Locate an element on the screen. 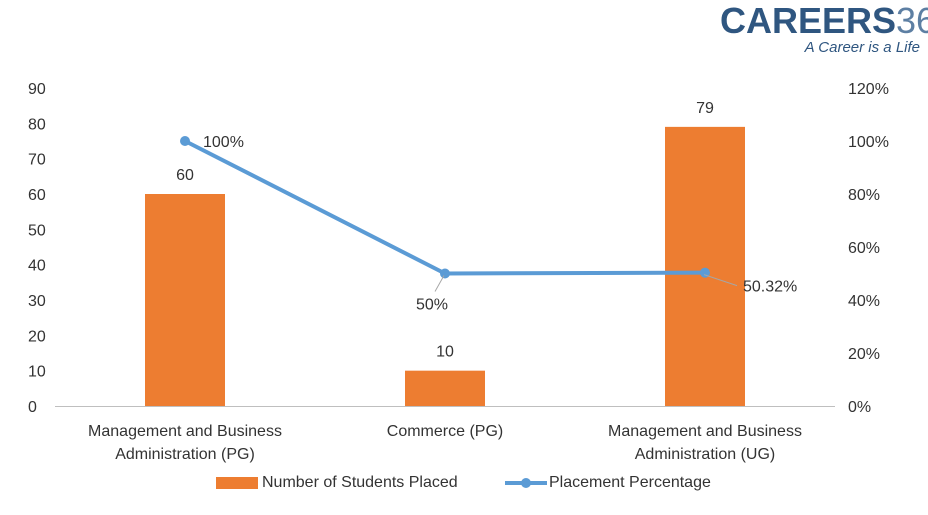  y-axis-right: 0% 20% 40% 60% 80% 100% 120% is located at coordinates (868, 248).